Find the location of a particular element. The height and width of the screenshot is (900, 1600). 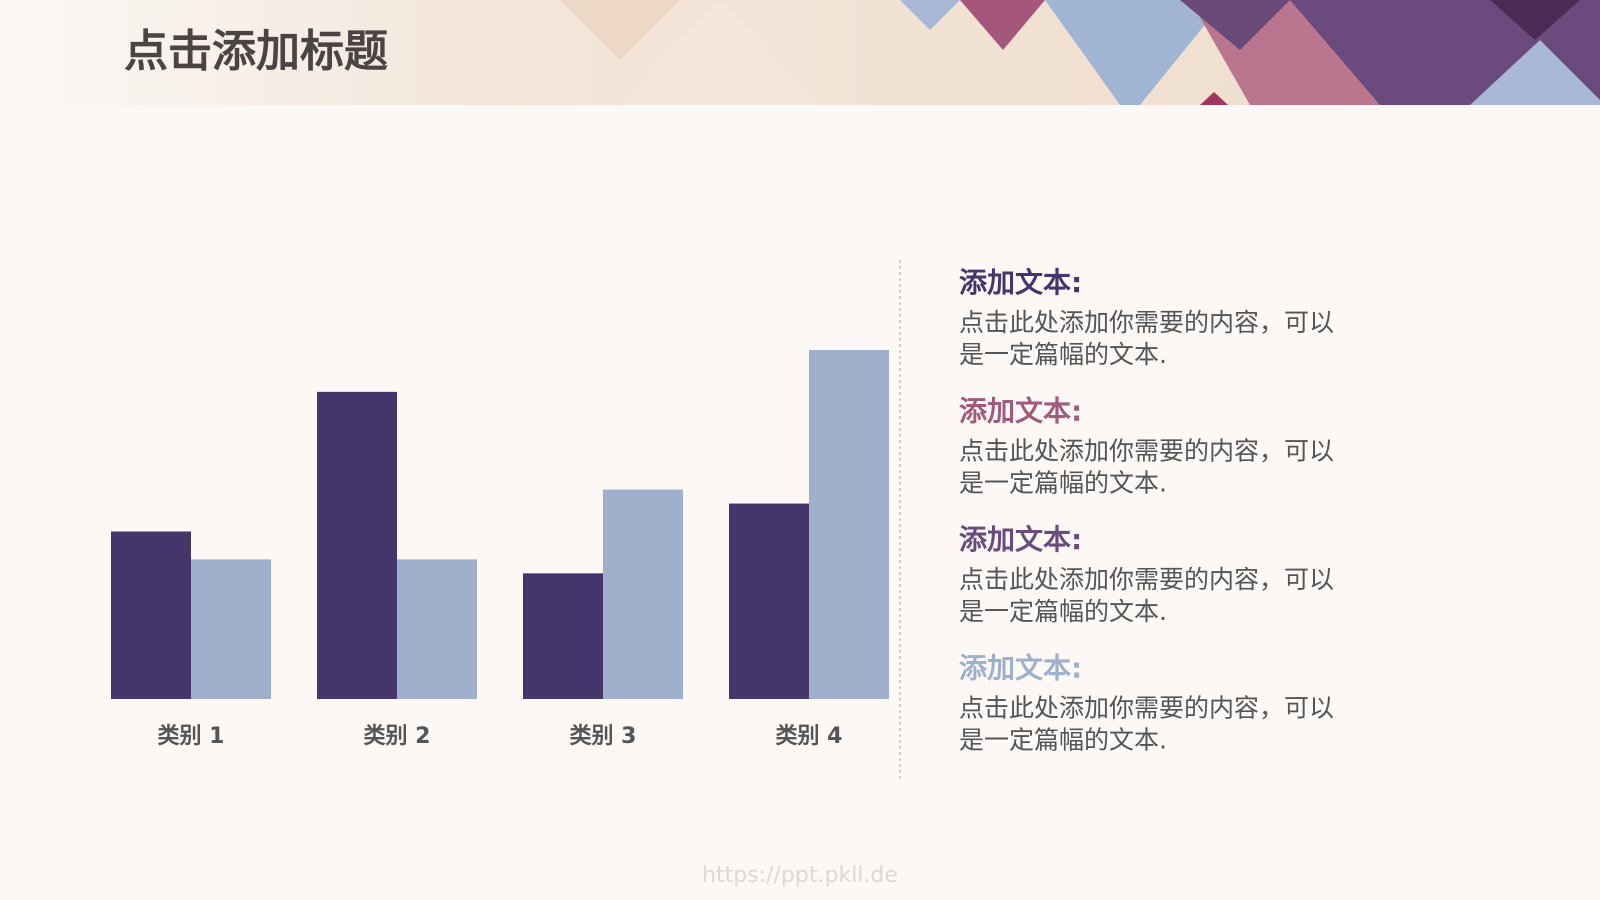

header-decoration is located at coordinates (800, 52).